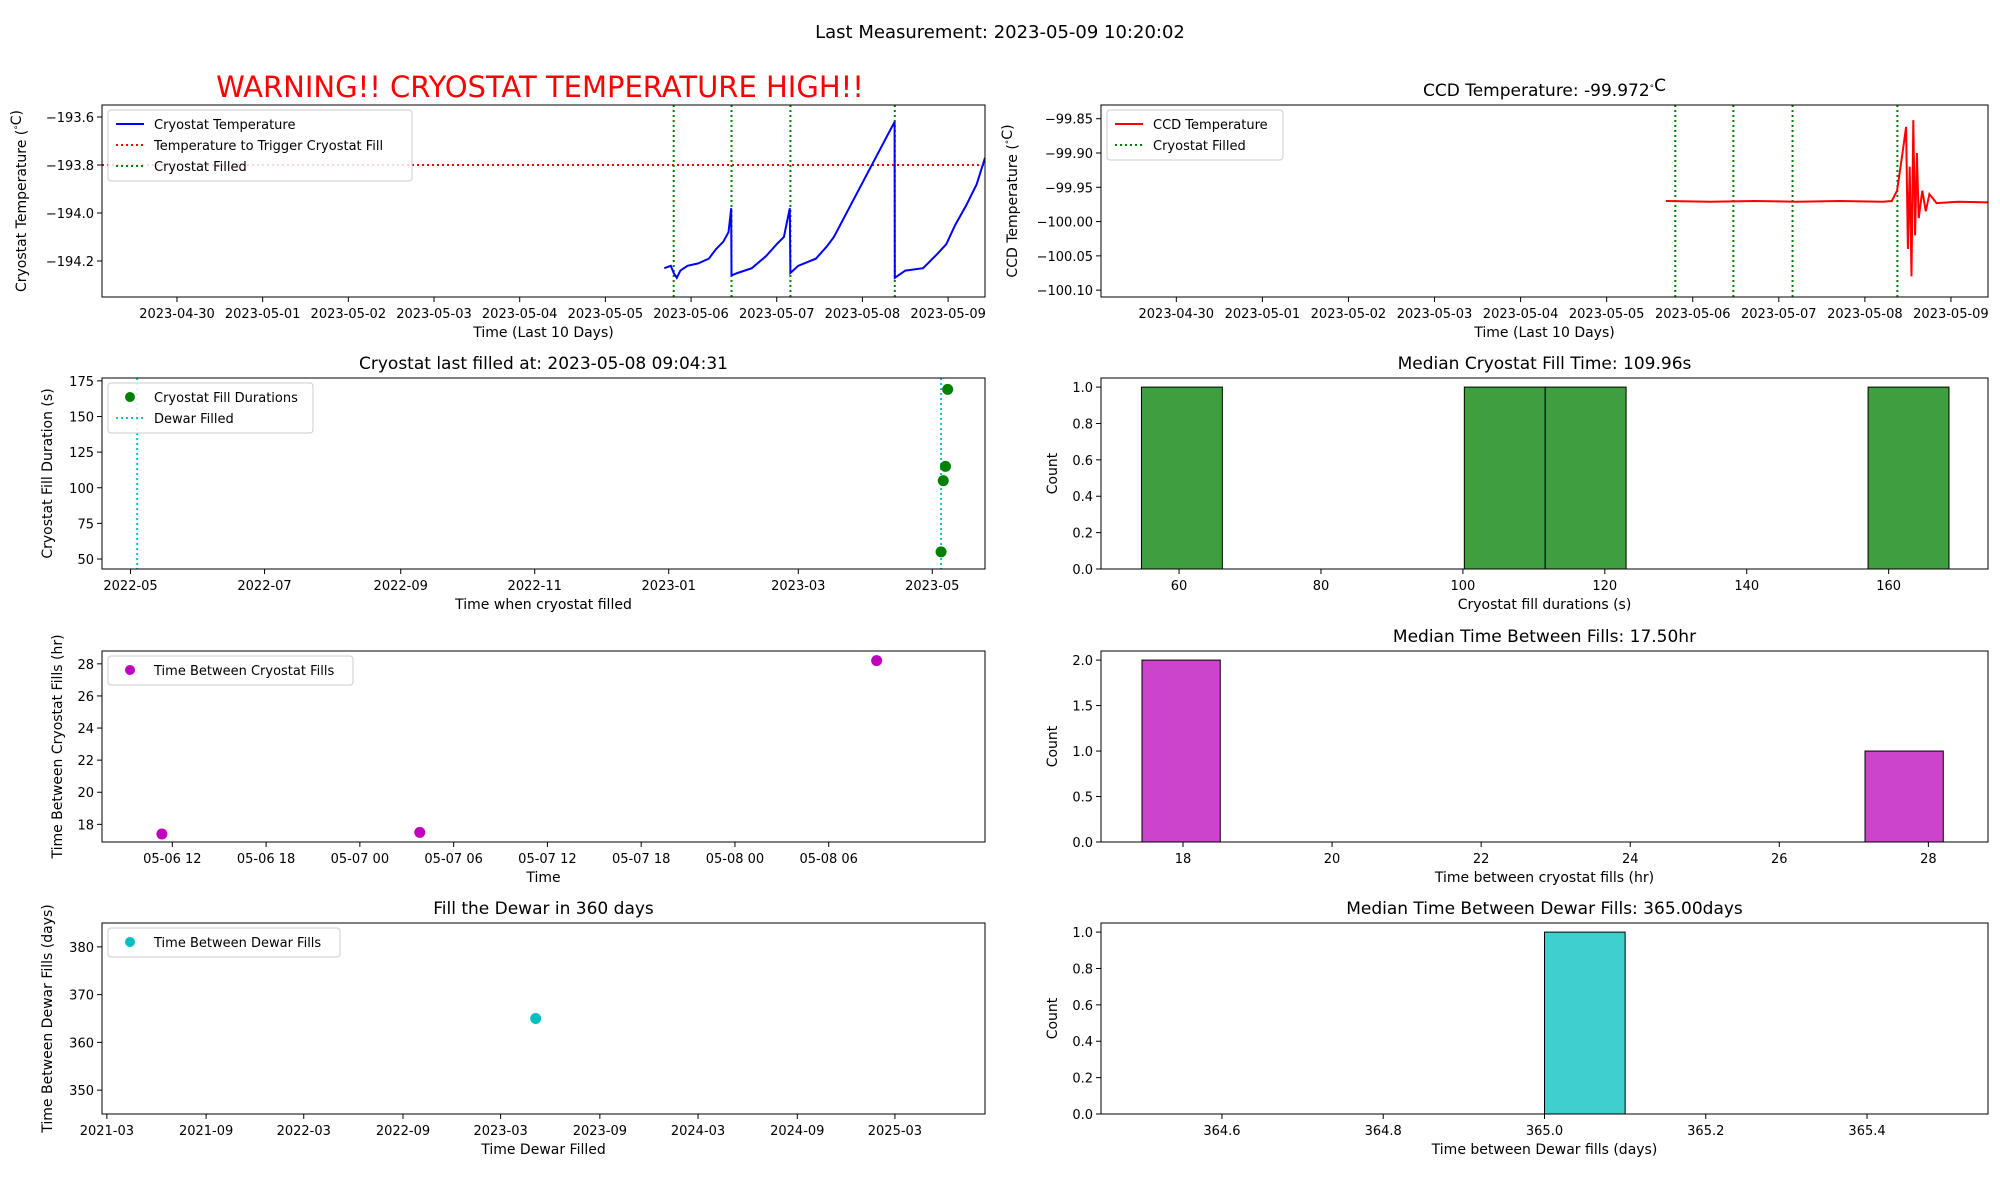 Image resolution: width=2000 pixels, height=1200 pixels. I want to click on x-axis-label: Cryostat fill durations (s), so click(1545, 605).